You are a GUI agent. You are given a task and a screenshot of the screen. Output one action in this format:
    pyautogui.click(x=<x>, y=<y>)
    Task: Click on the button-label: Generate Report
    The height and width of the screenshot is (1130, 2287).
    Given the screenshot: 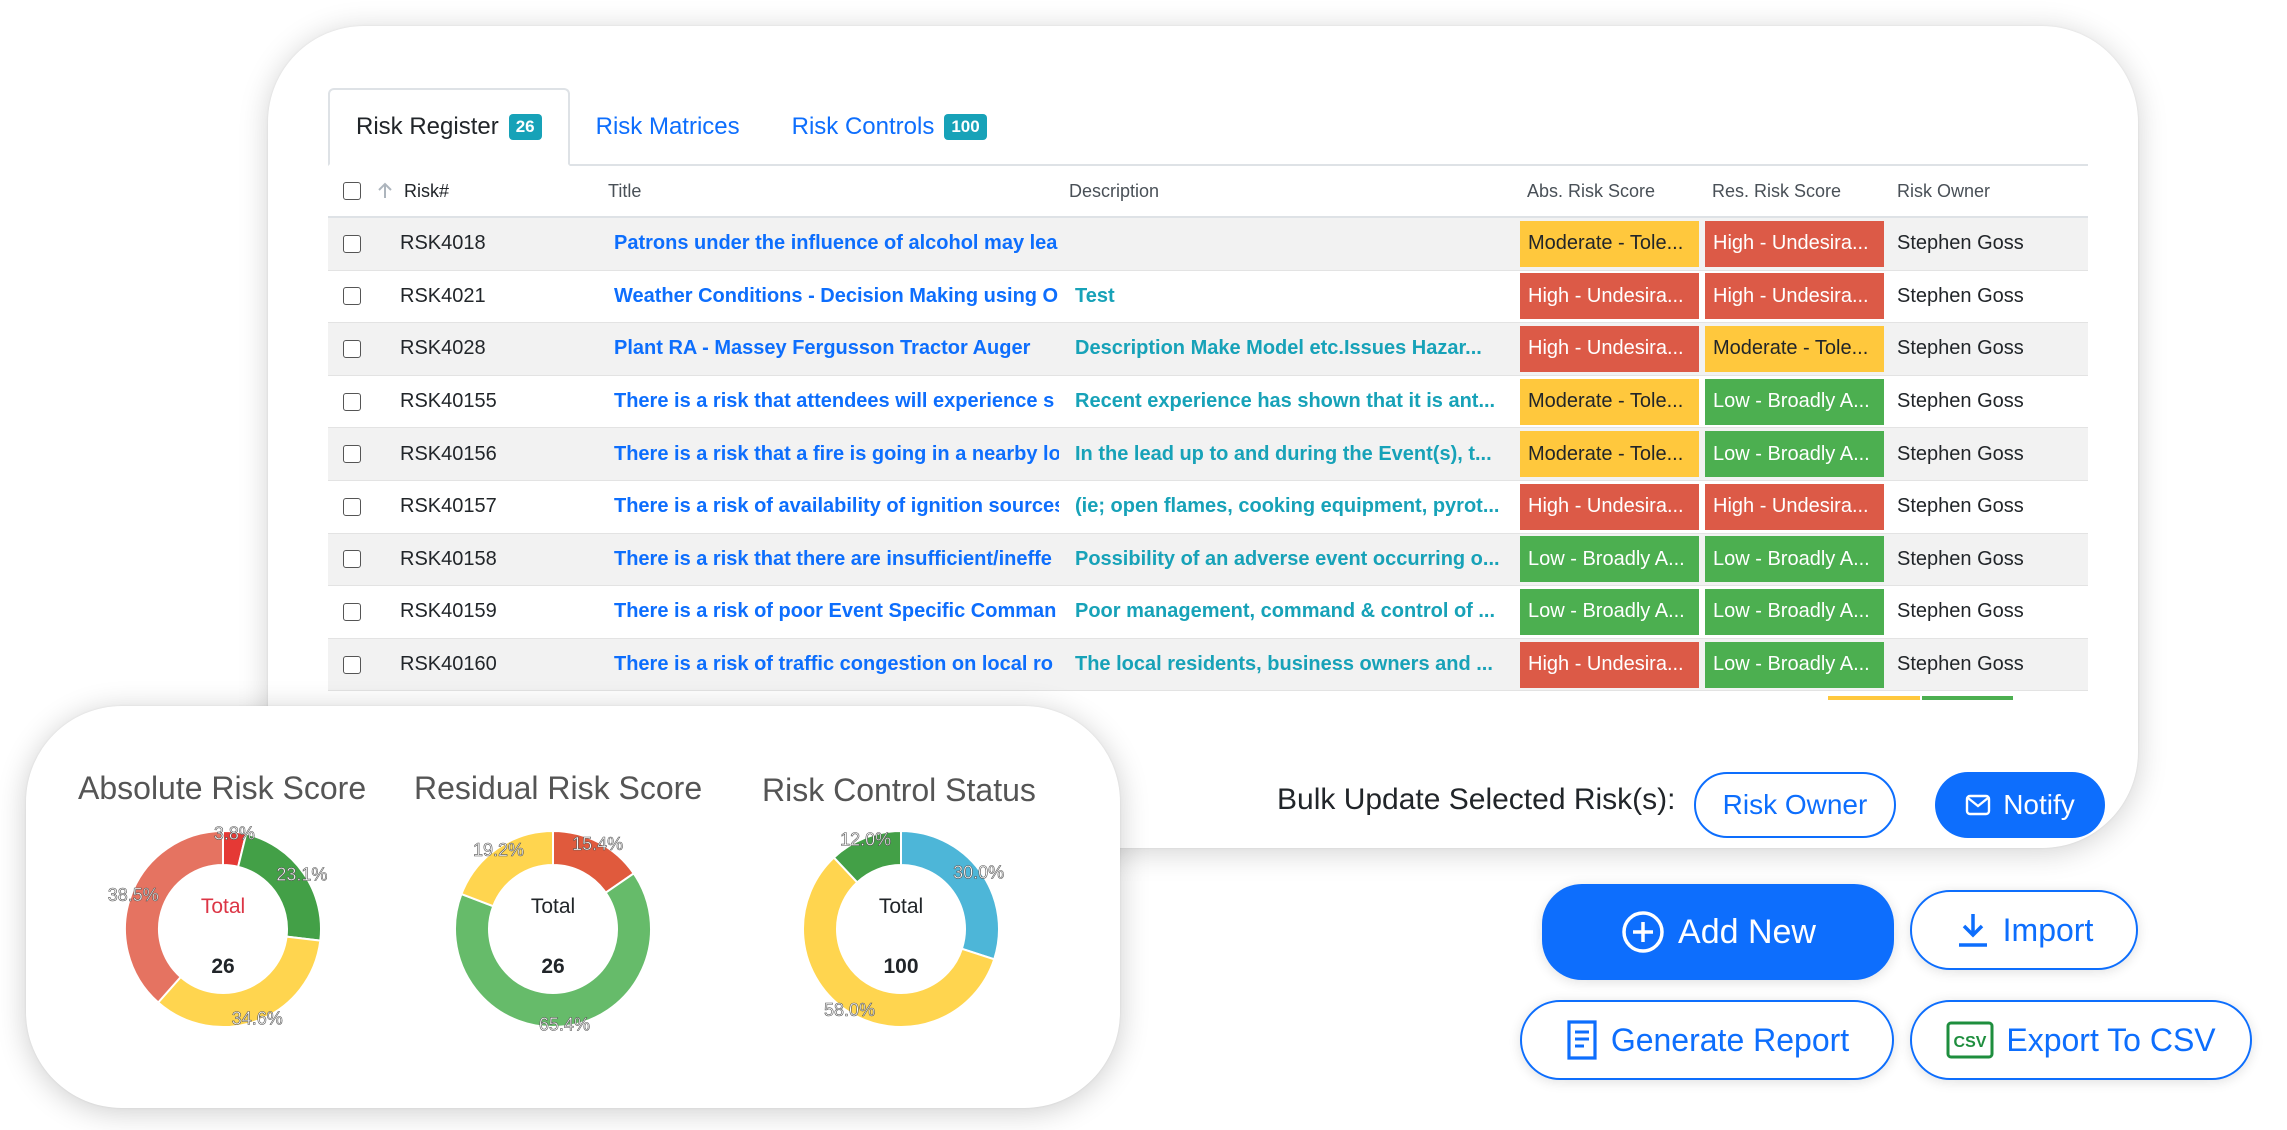 What is the action you would take?
    pyautogui.click(x=1730, y=1039)
    